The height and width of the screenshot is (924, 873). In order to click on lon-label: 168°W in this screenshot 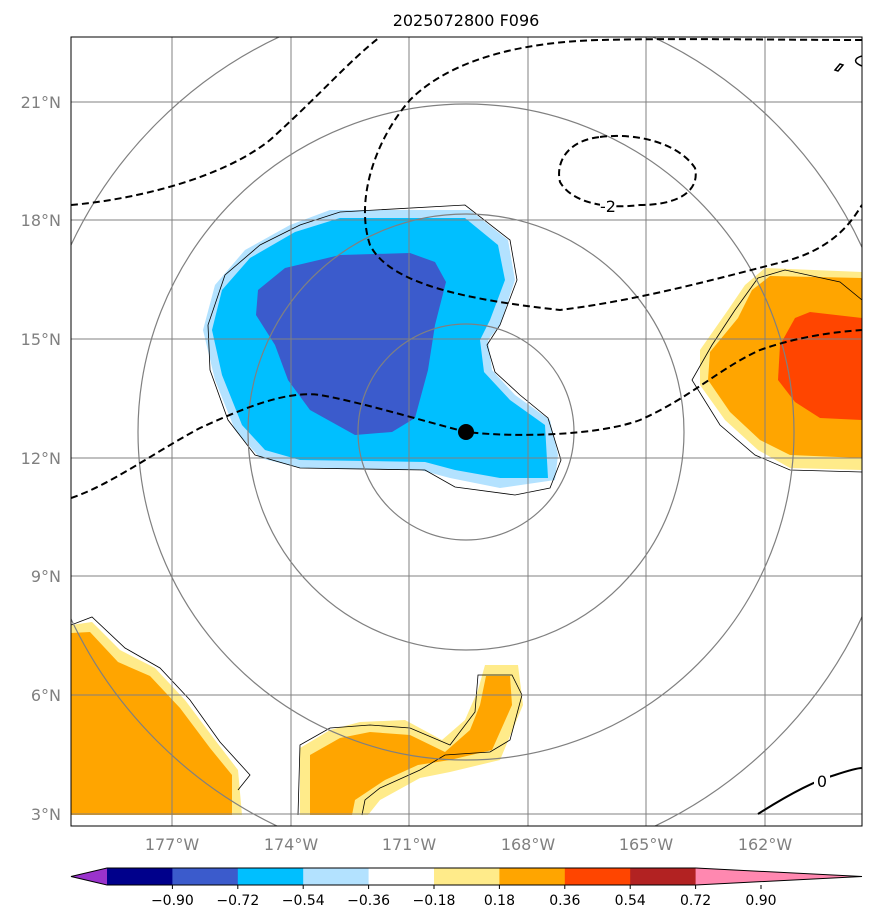, I will do `click(528, 844)`.